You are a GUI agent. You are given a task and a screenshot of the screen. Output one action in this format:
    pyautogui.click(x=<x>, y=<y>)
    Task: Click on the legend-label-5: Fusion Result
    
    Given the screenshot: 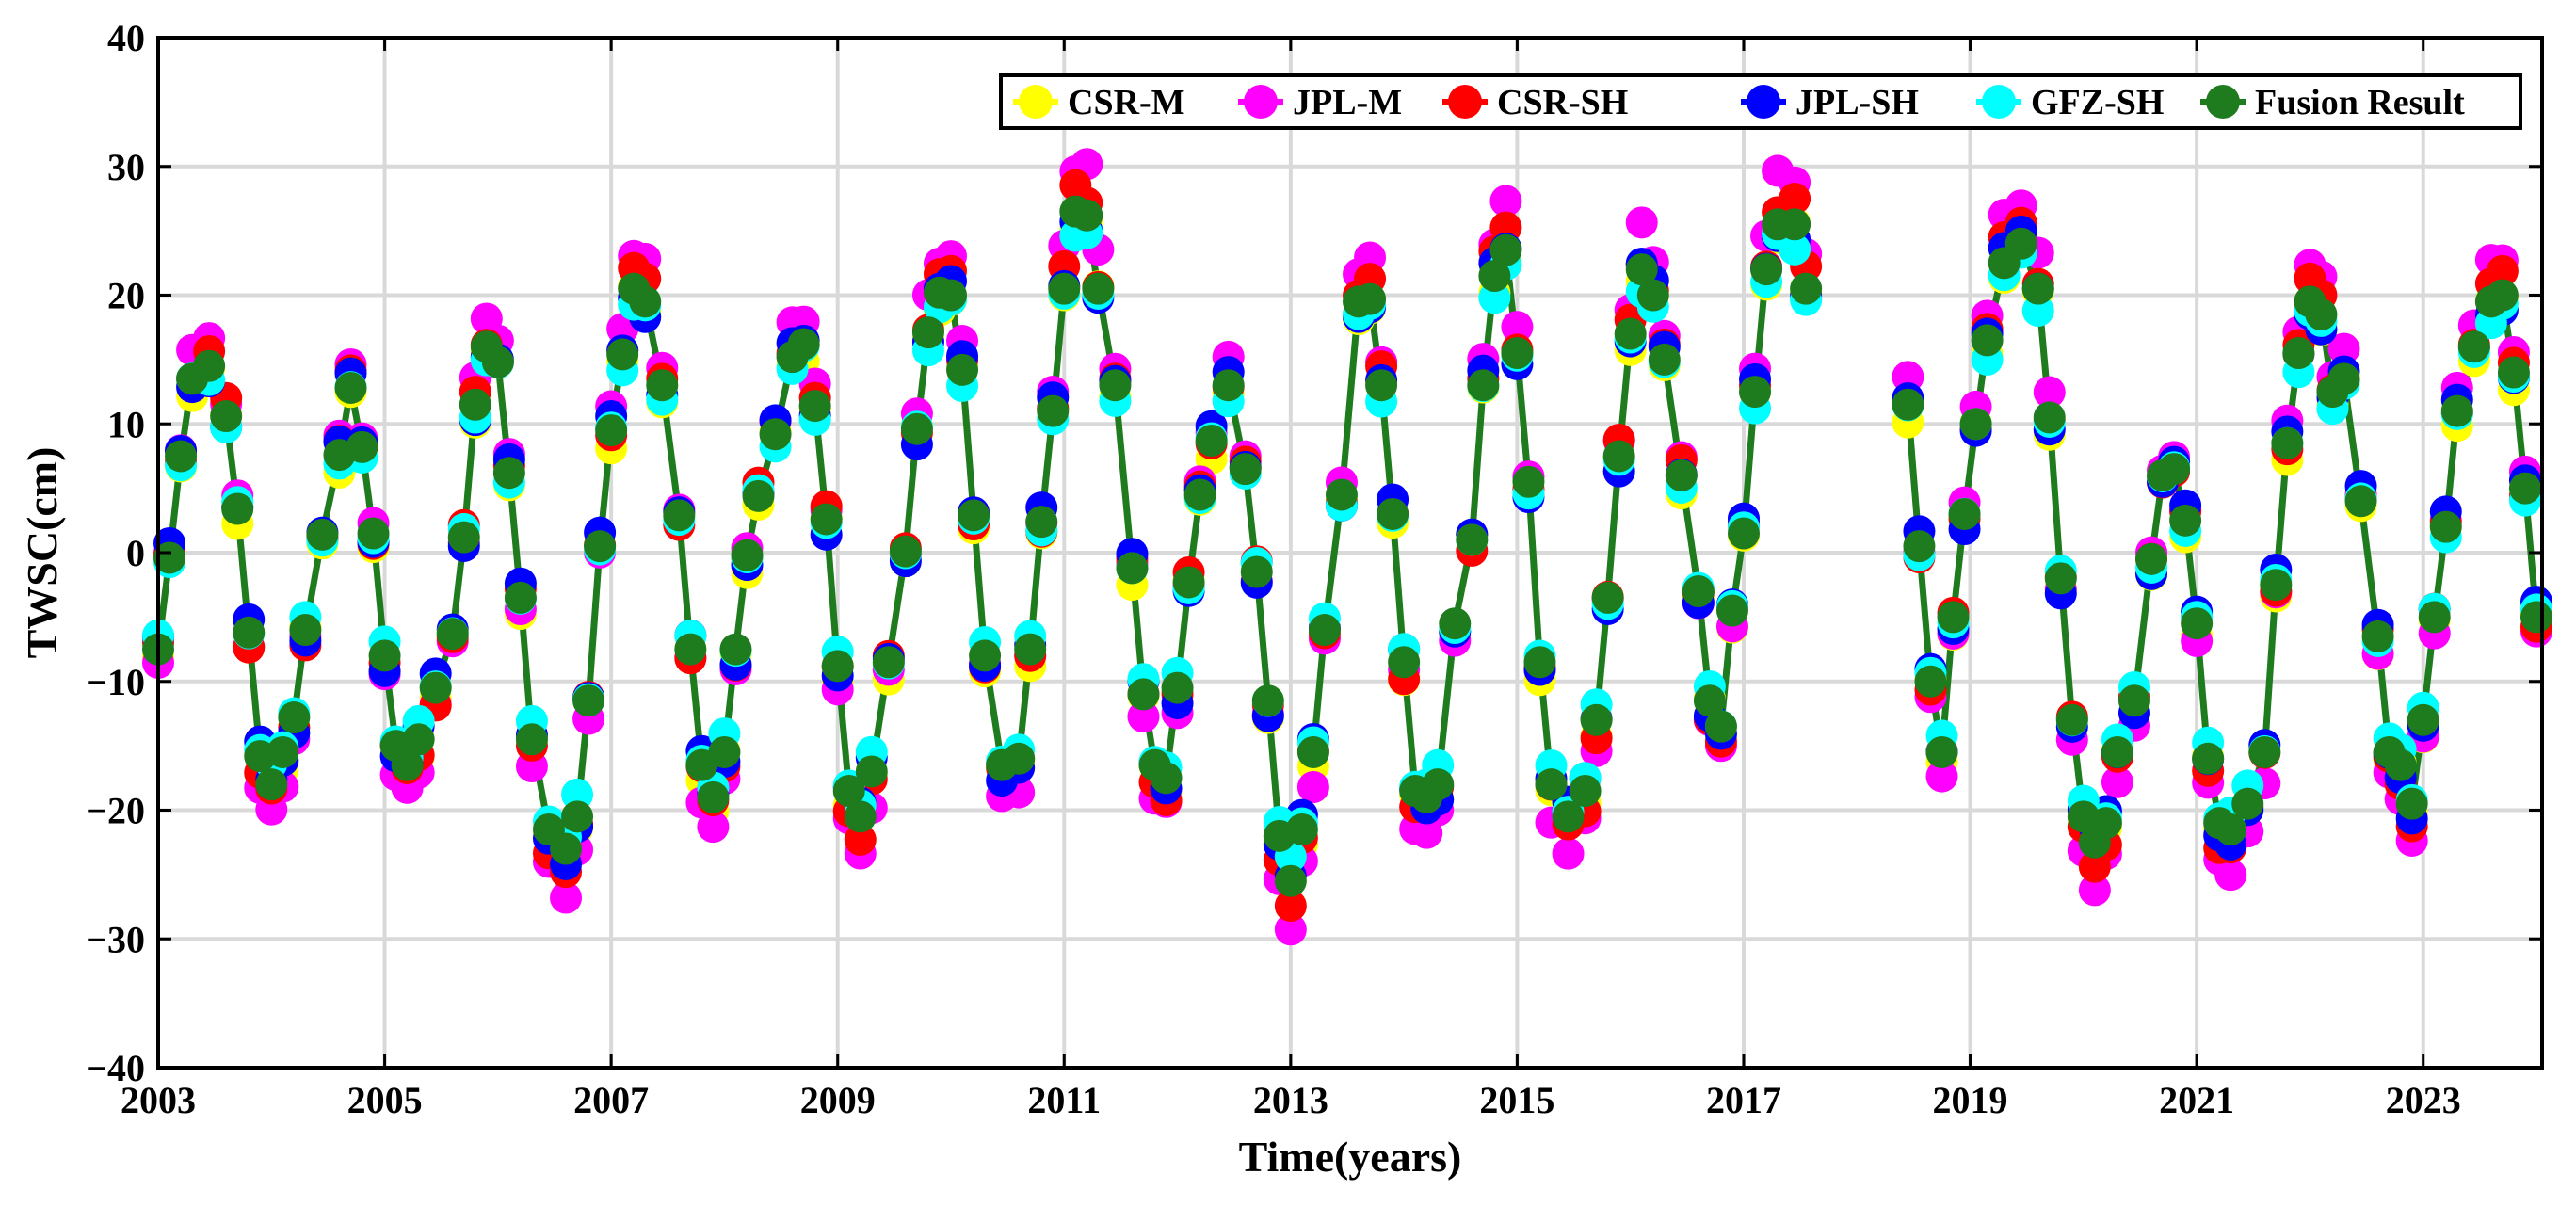 What is the action you would take?
    pyautogui.click(x=2360, y=102)
    